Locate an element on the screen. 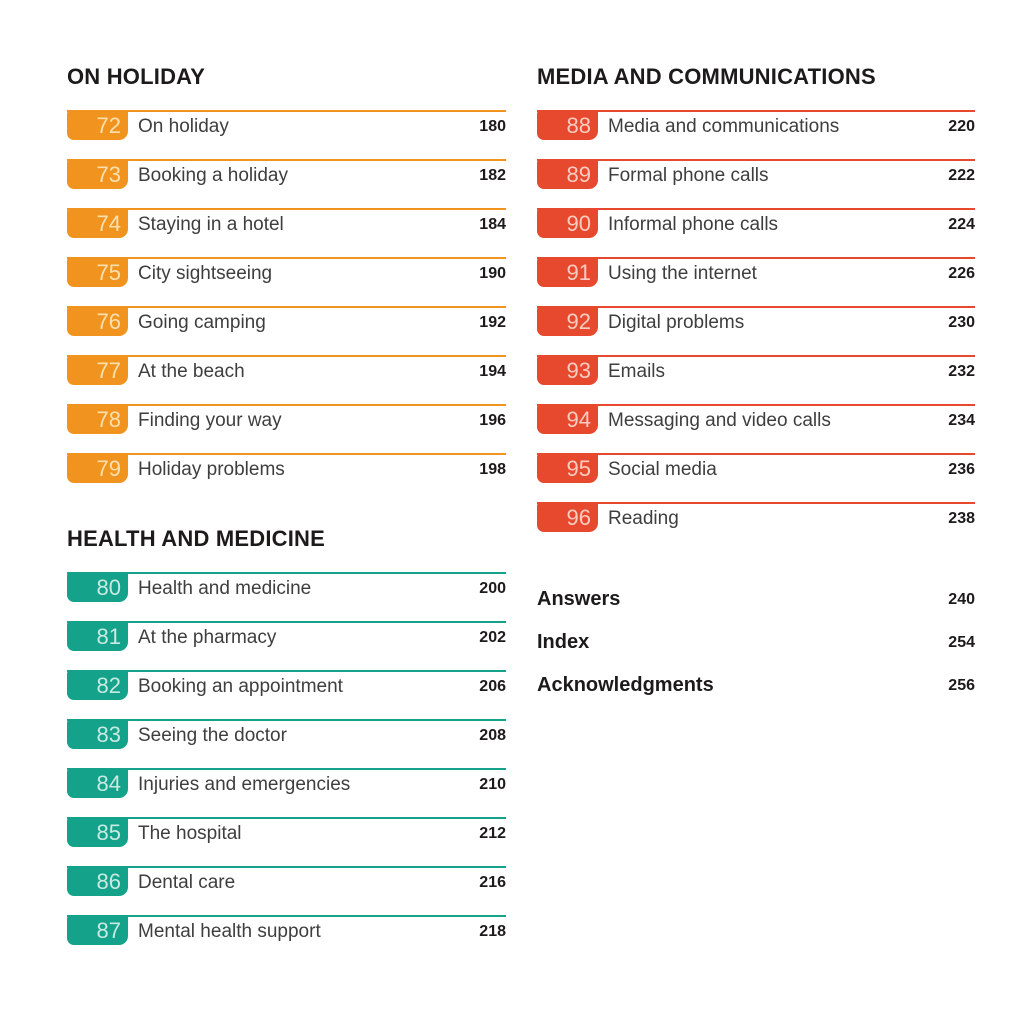 This screenshot has height=1024, width=1024. unit-title: Emails is located at coordinates (637, 371).